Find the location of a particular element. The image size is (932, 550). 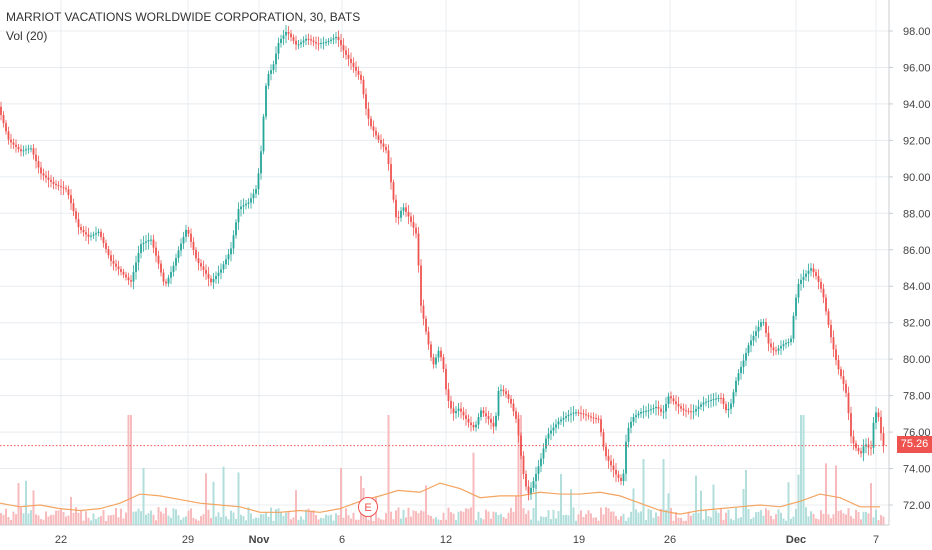

earnings-event-marker: E is located at coordinates (368, 507).